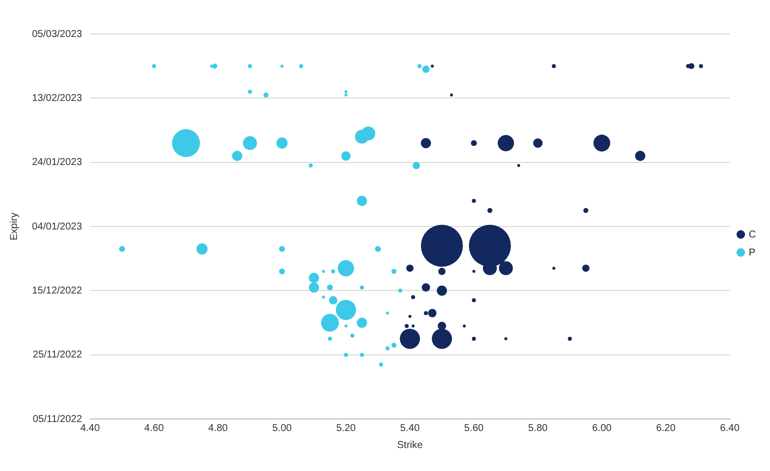 This screenshot has width=770, height=471. What do you see at coordinates (282, 428) in the screenshot?
I see `x-tick-label: 5.00` at bounding box center [282, 428].